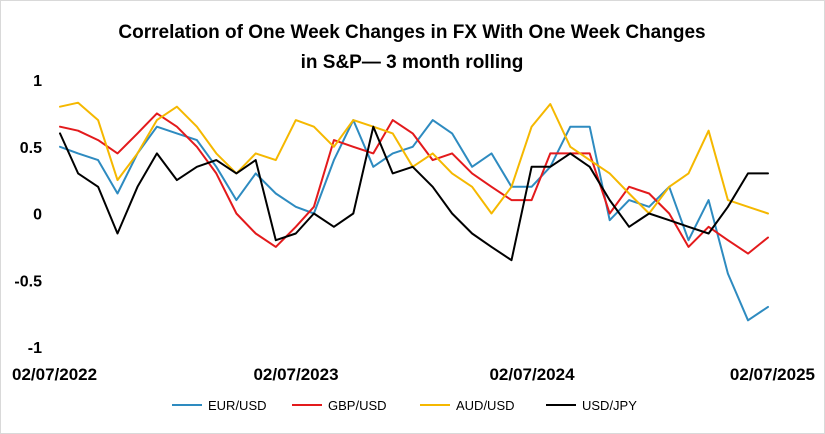  I want to click on legend-label: EUR/USD, so click(237, 405).